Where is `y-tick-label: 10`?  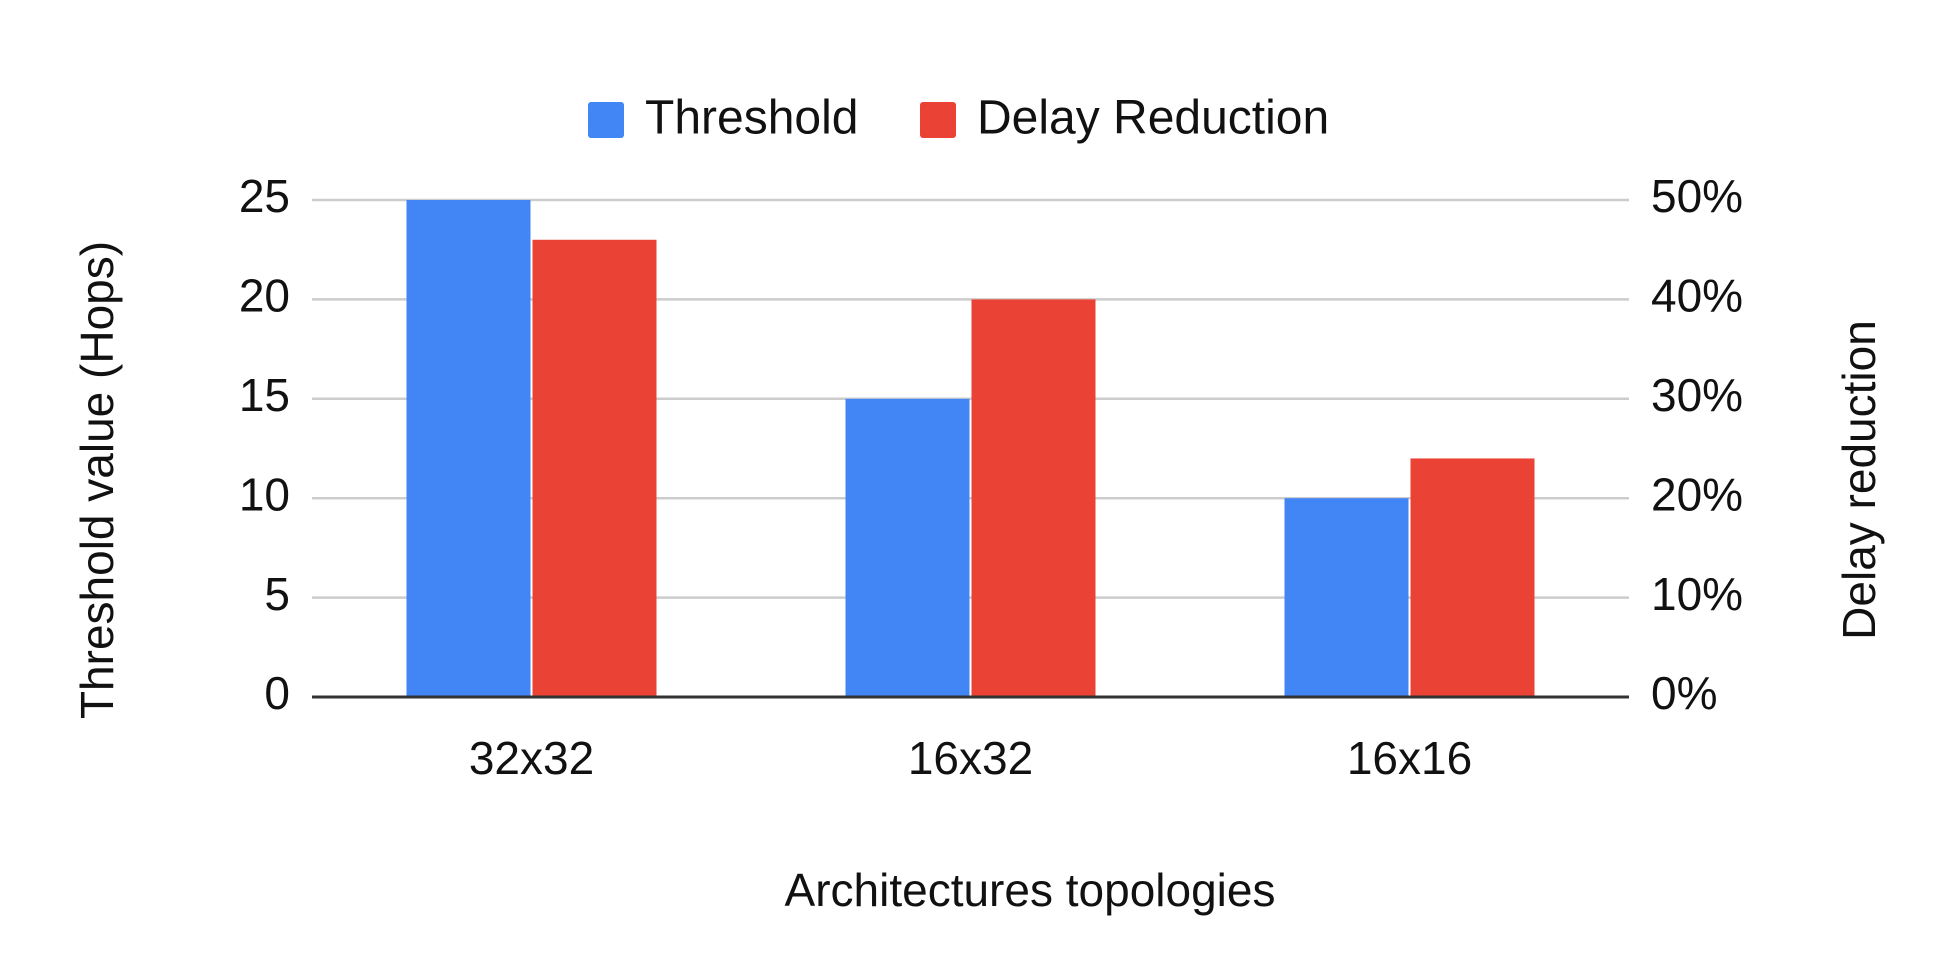 y-tick-label: 10 is located at coordinates (264, 494).